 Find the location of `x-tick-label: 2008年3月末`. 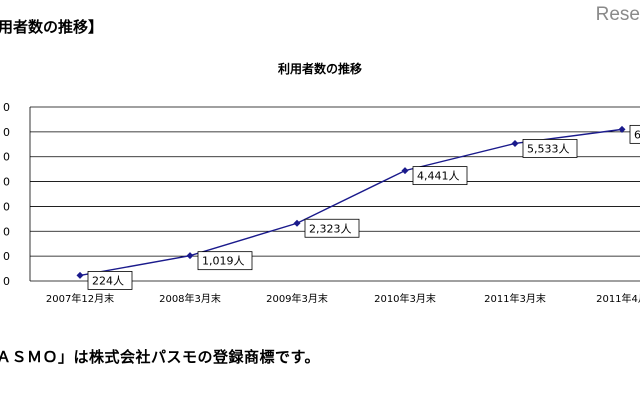

x-tick-label: 2008年3月末 is located at coordinates (190, 298).